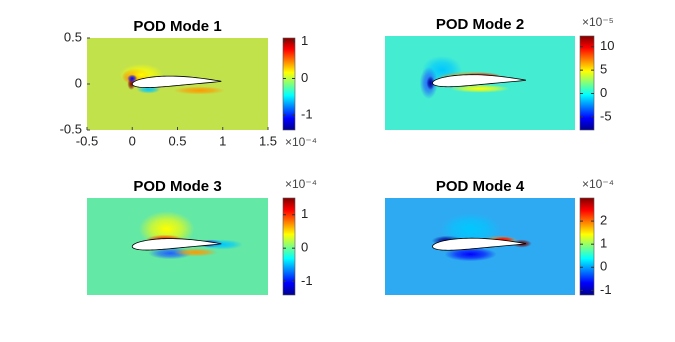  Describe the element at coordinates (87, 140) in the screenshot. I see `x-tick-label: -0.5` at that location.